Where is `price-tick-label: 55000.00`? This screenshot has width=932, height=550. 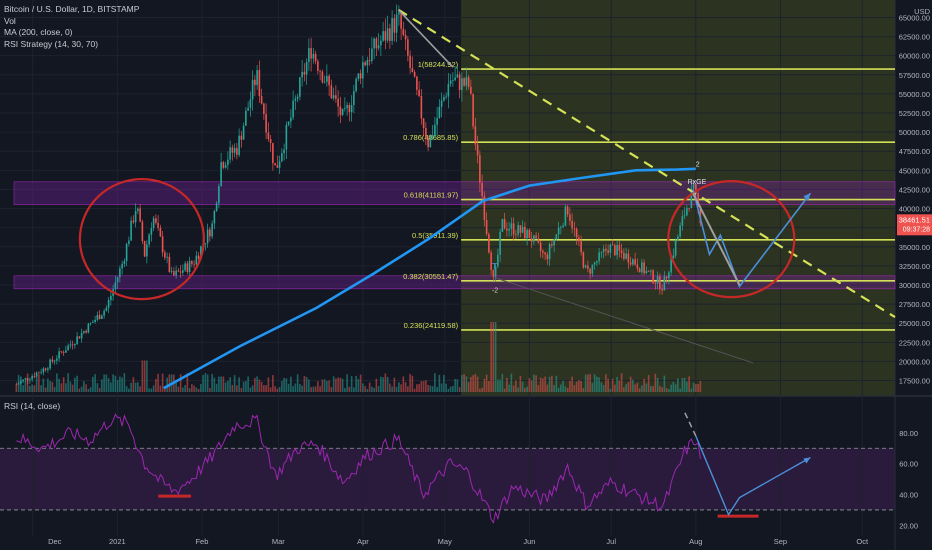
price-tick-label: 55000.00 is located at coordinates (914, 94).